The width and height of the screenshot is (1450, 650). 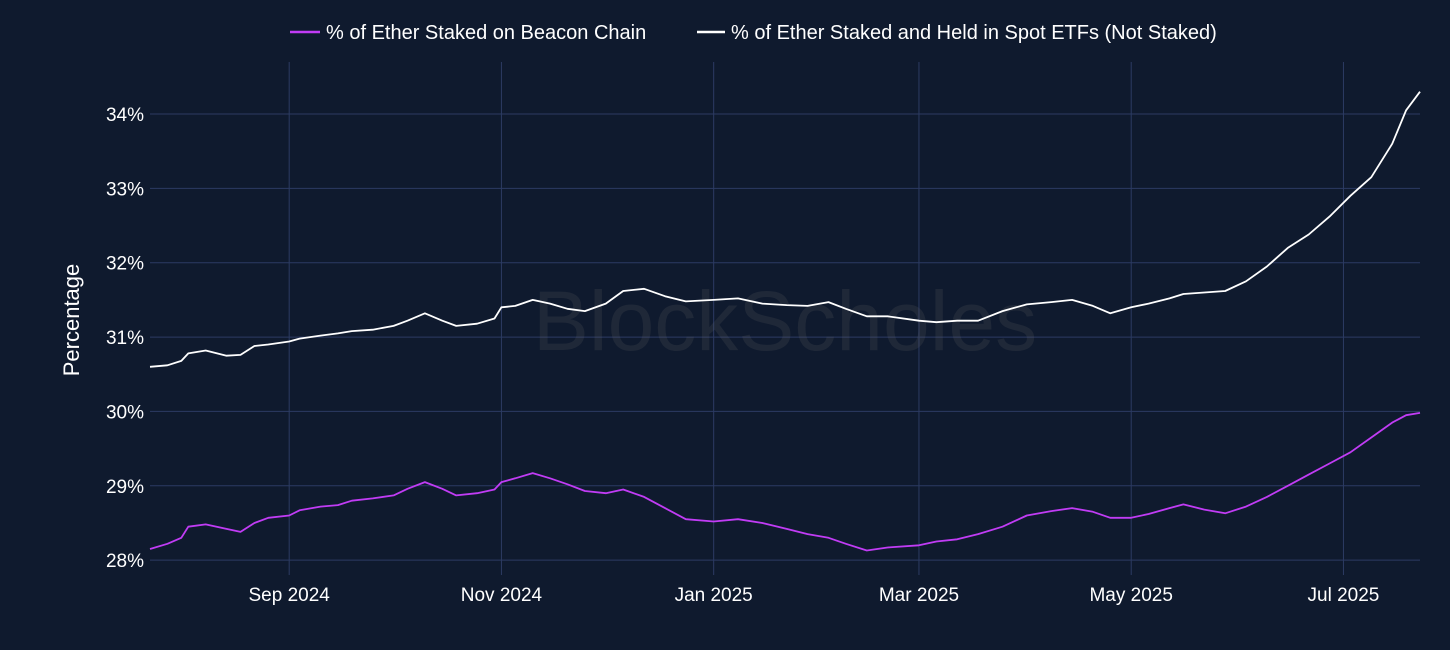 What do you see at coordinates (502, 595) in the screenshot?
I see `x-tick-label: Nov 2024` at bounding box center [502, 595].